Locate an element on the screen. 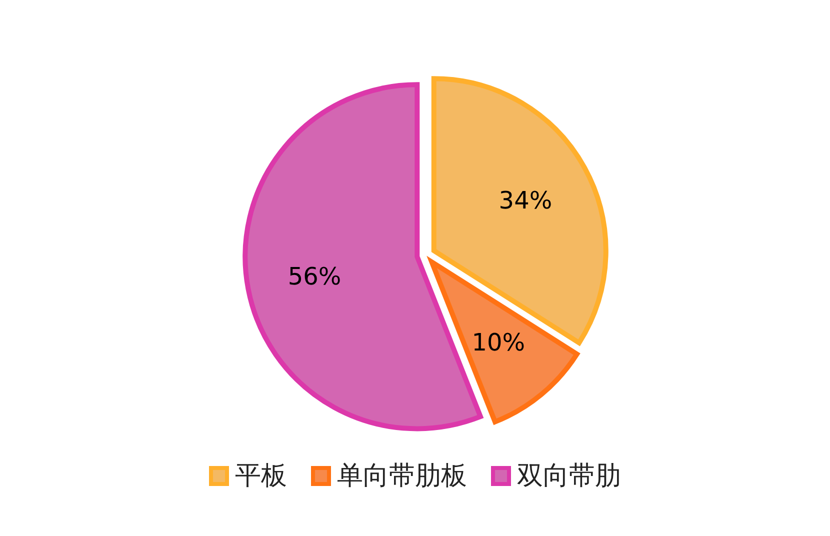  legend-label: 双向带肋 is located at coordinates (569, 476).